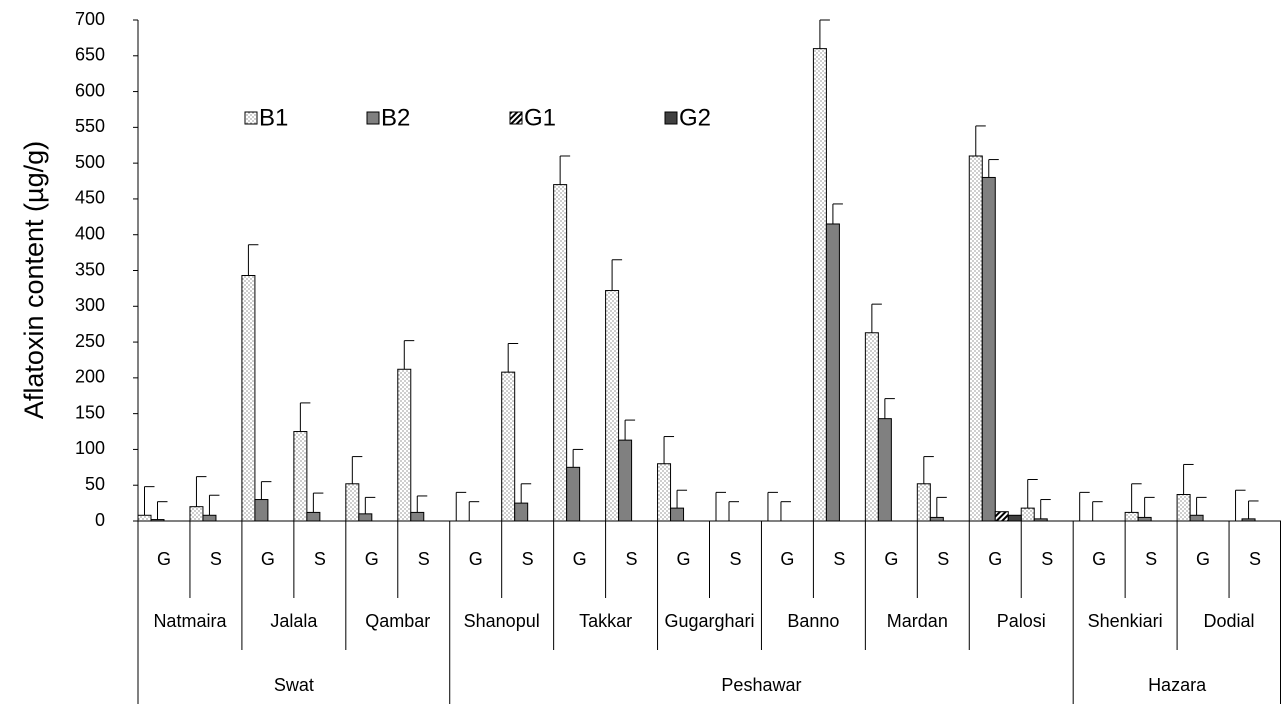  I want to click on legend-label: G1, so click(540, 117).